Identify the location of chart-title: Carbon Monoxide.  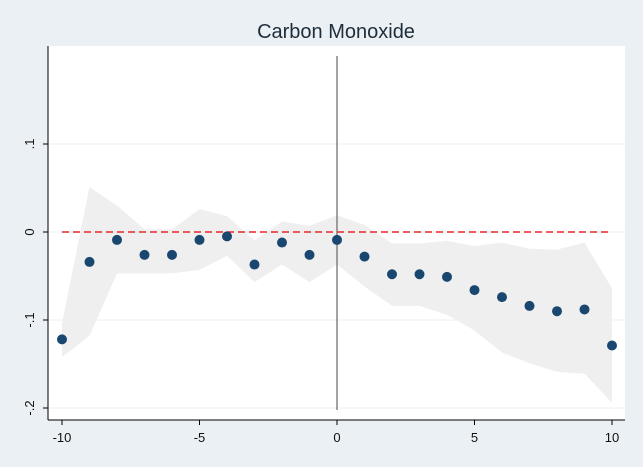
(336, 32).